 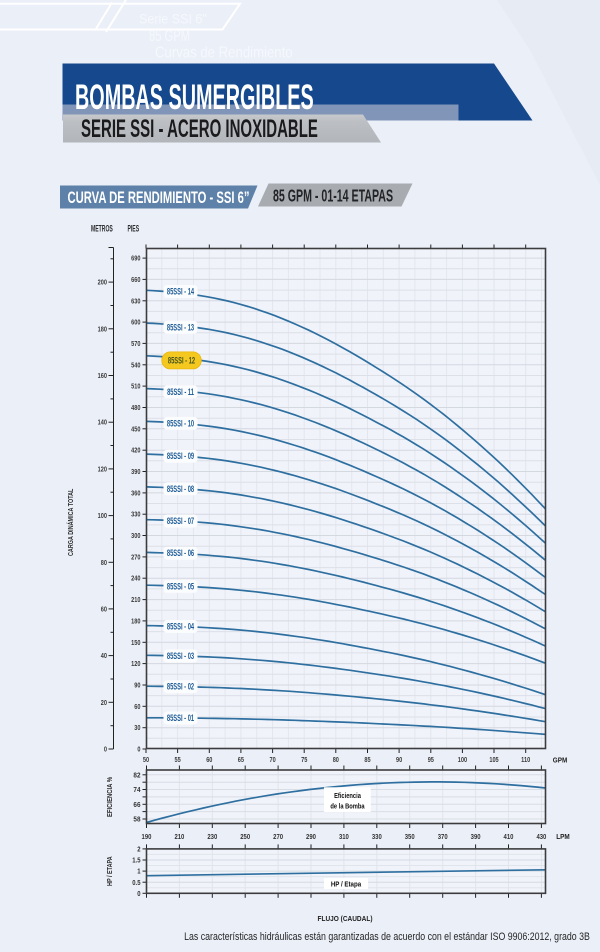 What do you see at coordinates (180, 456) in the screenshot?
I see `svg-text: 85SSI - 09` at bounding box center [180, 456].